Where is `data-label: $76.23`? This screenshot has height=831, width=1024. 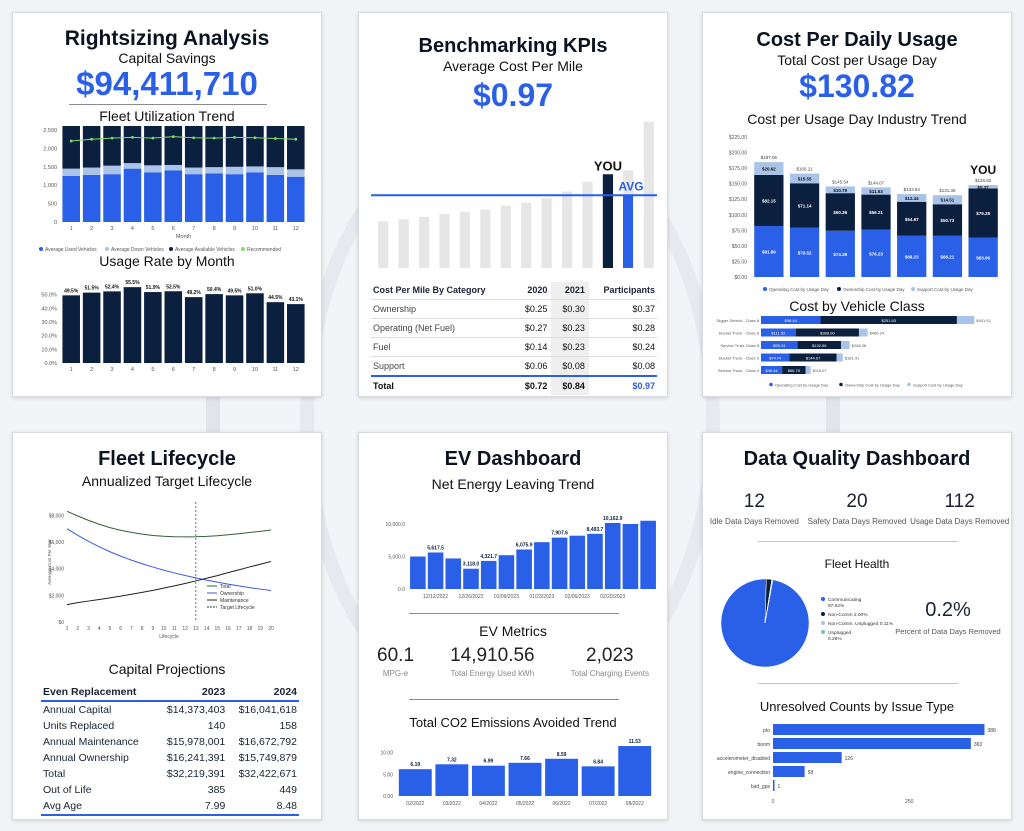 data-label: $76.23 is located at coordinates (876, 253).